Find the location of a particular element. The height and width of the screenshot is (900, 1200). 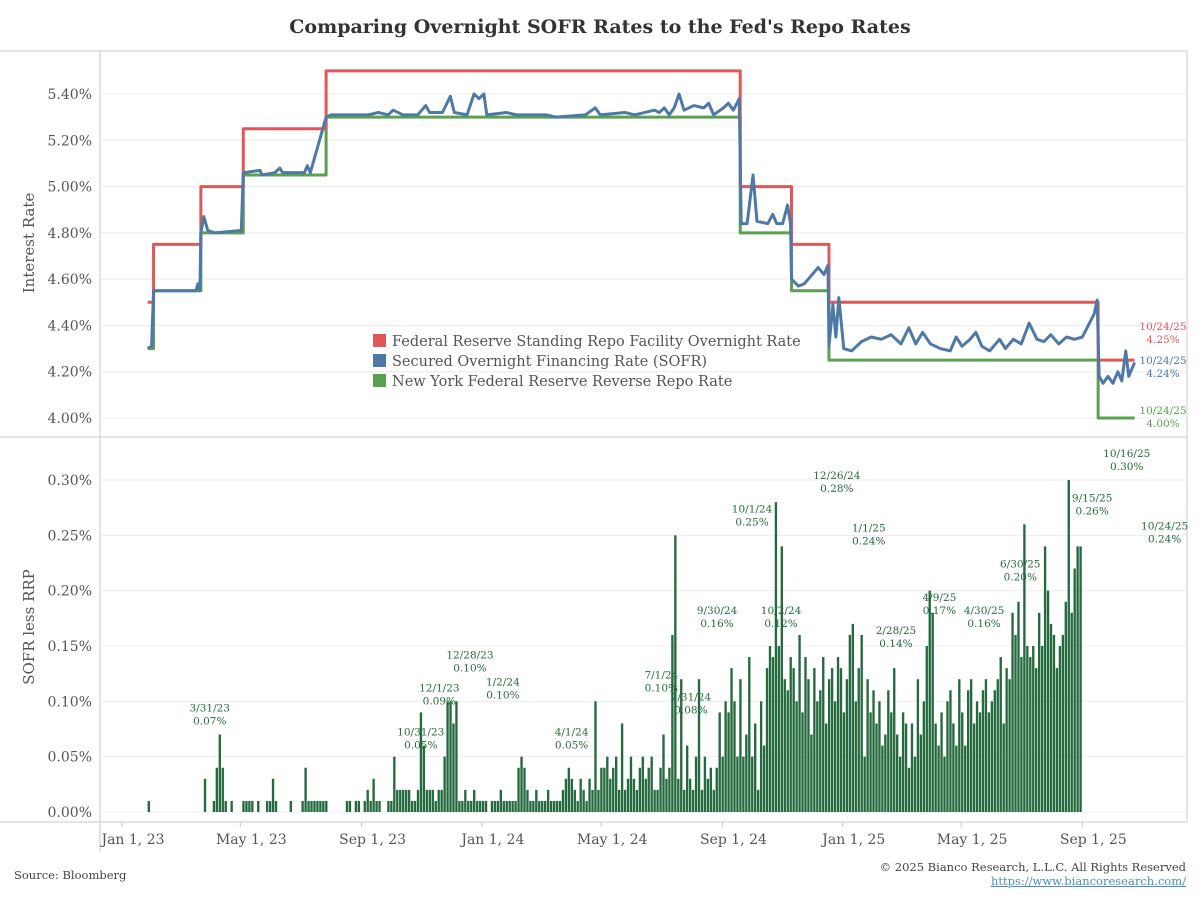

annotation-date: 4/30/25 is located at coordinates (984, 611).